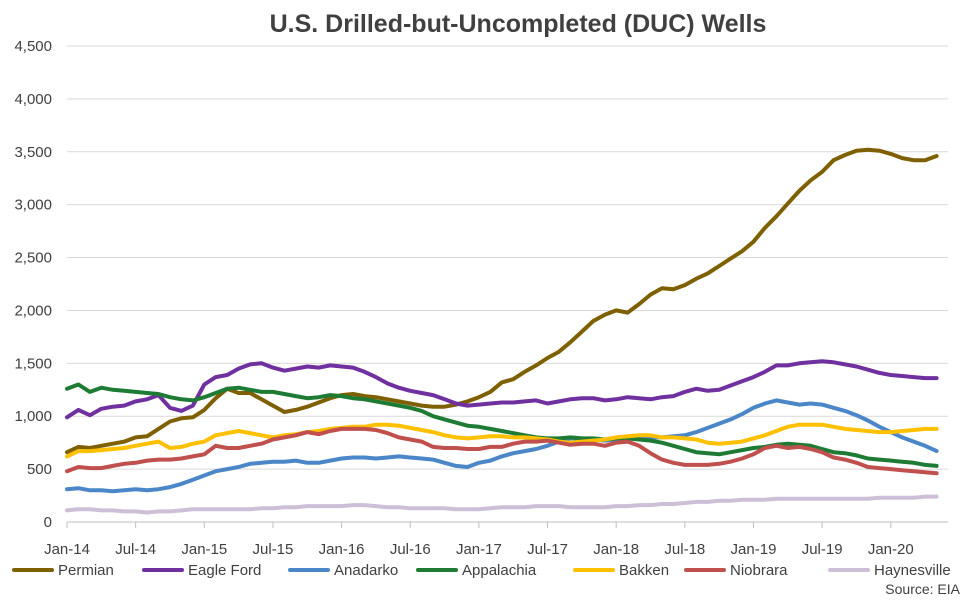 The width and height of the screenshot is (976, 601). I want to click on y-tick-label: 1,000, so click(33, 416).